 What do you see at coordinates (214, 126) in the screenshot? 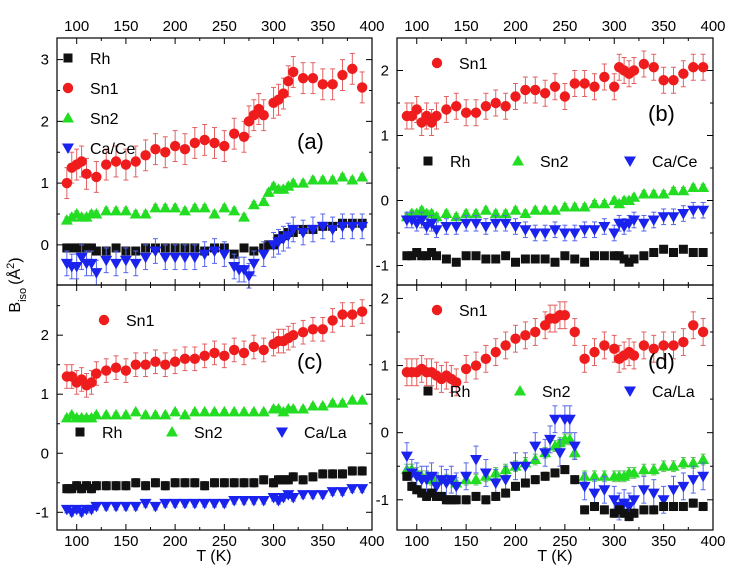
I see `series-sn1` at bounding box center [214, 126].